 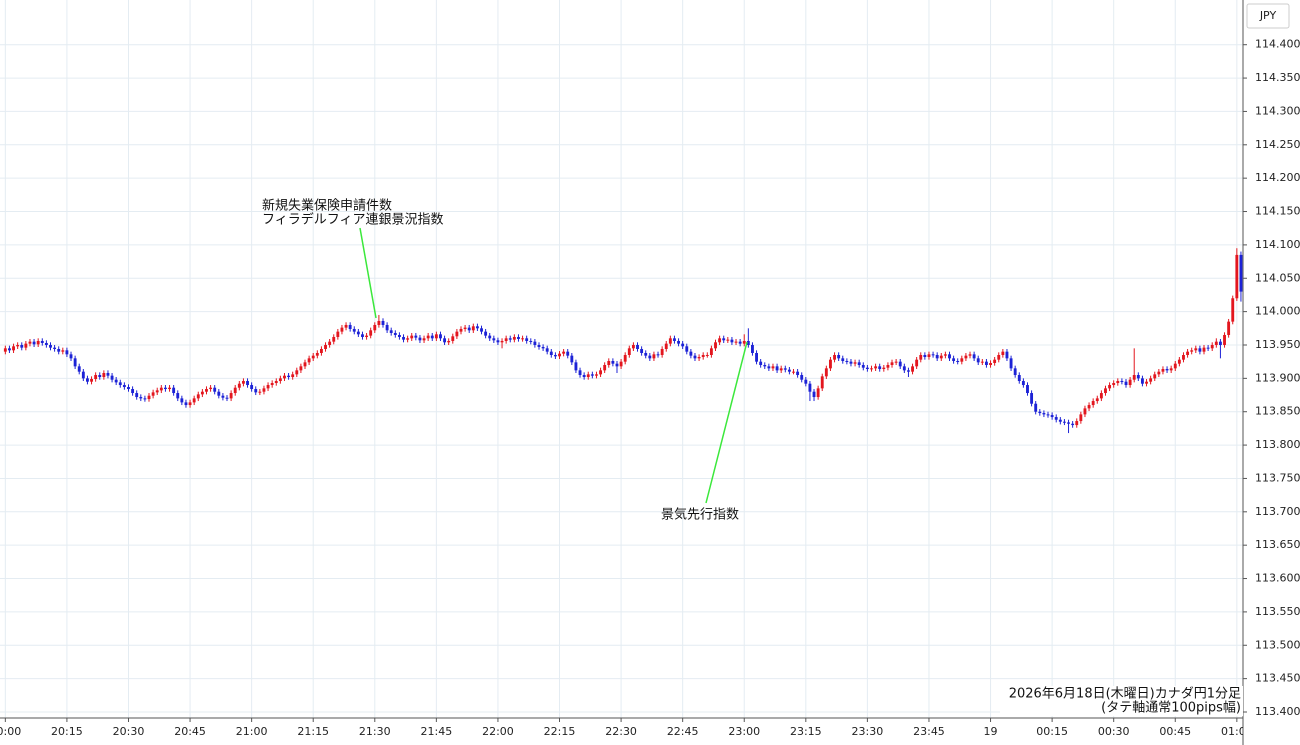 I want to click on y-tick-label: 114.150, so click(x=1277, y=211).